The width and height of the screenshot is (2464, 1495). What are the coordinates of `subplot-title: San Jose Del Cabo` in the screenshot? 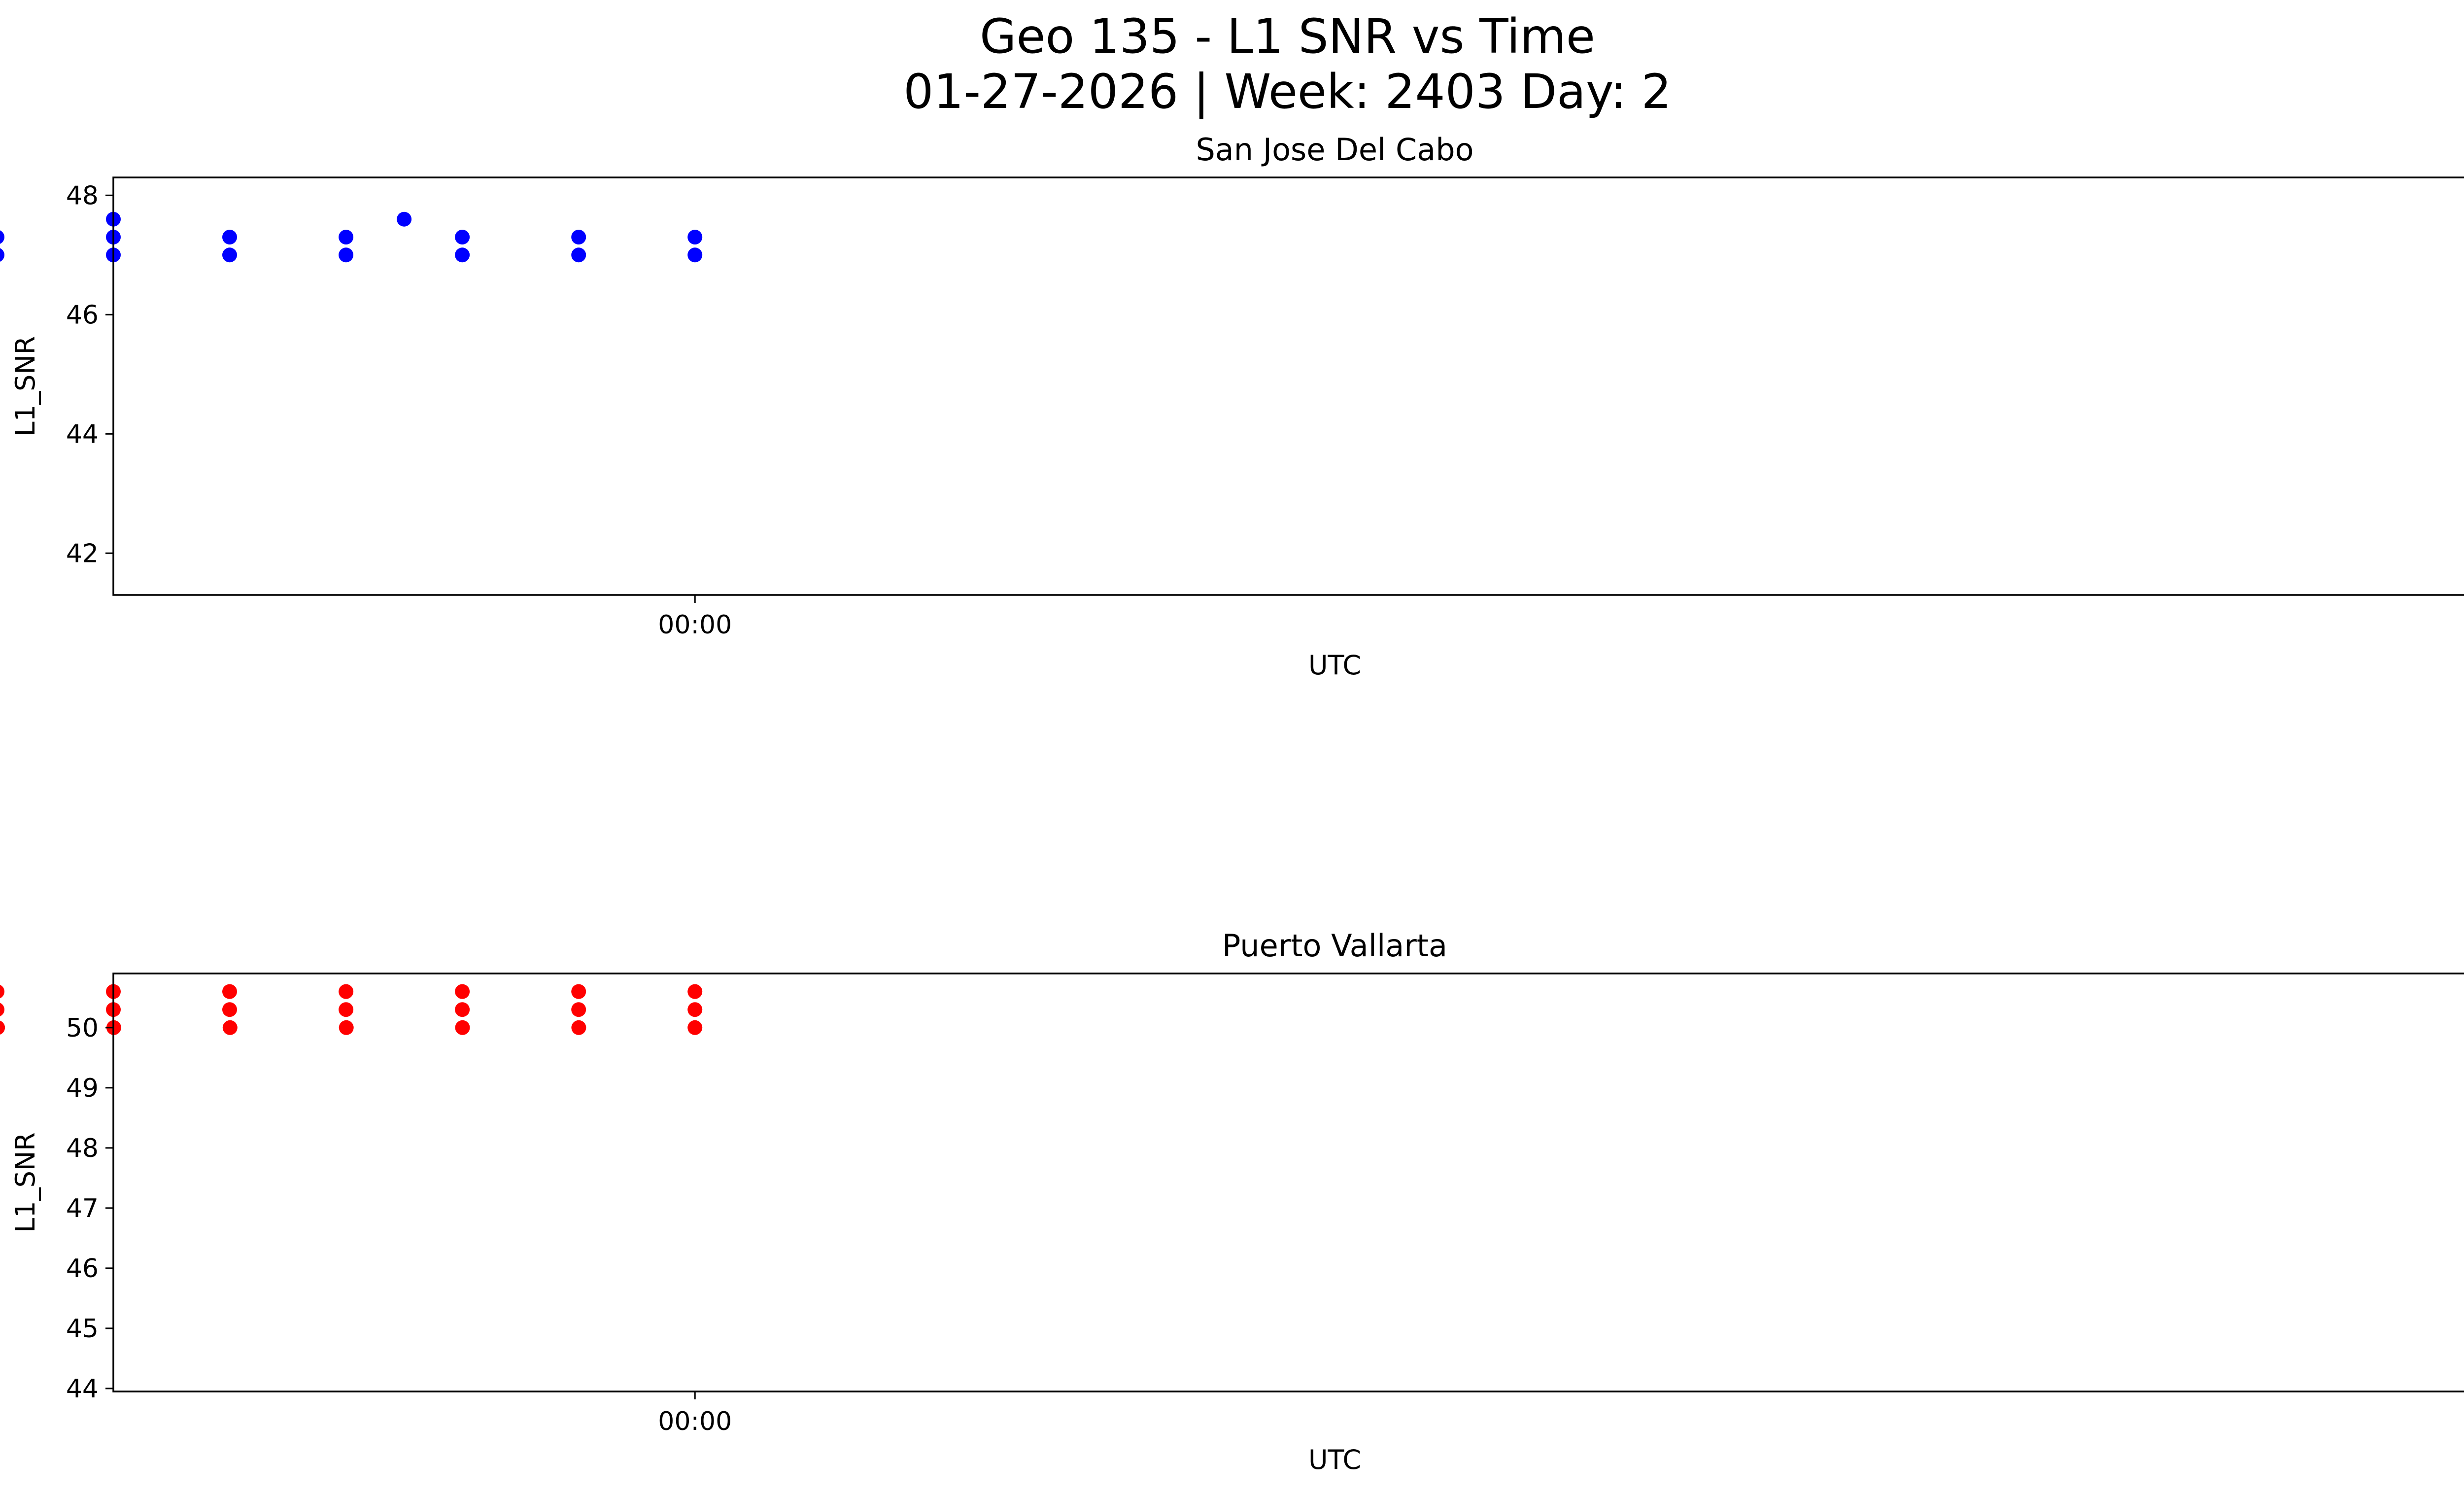 It's located at (1334, 150).